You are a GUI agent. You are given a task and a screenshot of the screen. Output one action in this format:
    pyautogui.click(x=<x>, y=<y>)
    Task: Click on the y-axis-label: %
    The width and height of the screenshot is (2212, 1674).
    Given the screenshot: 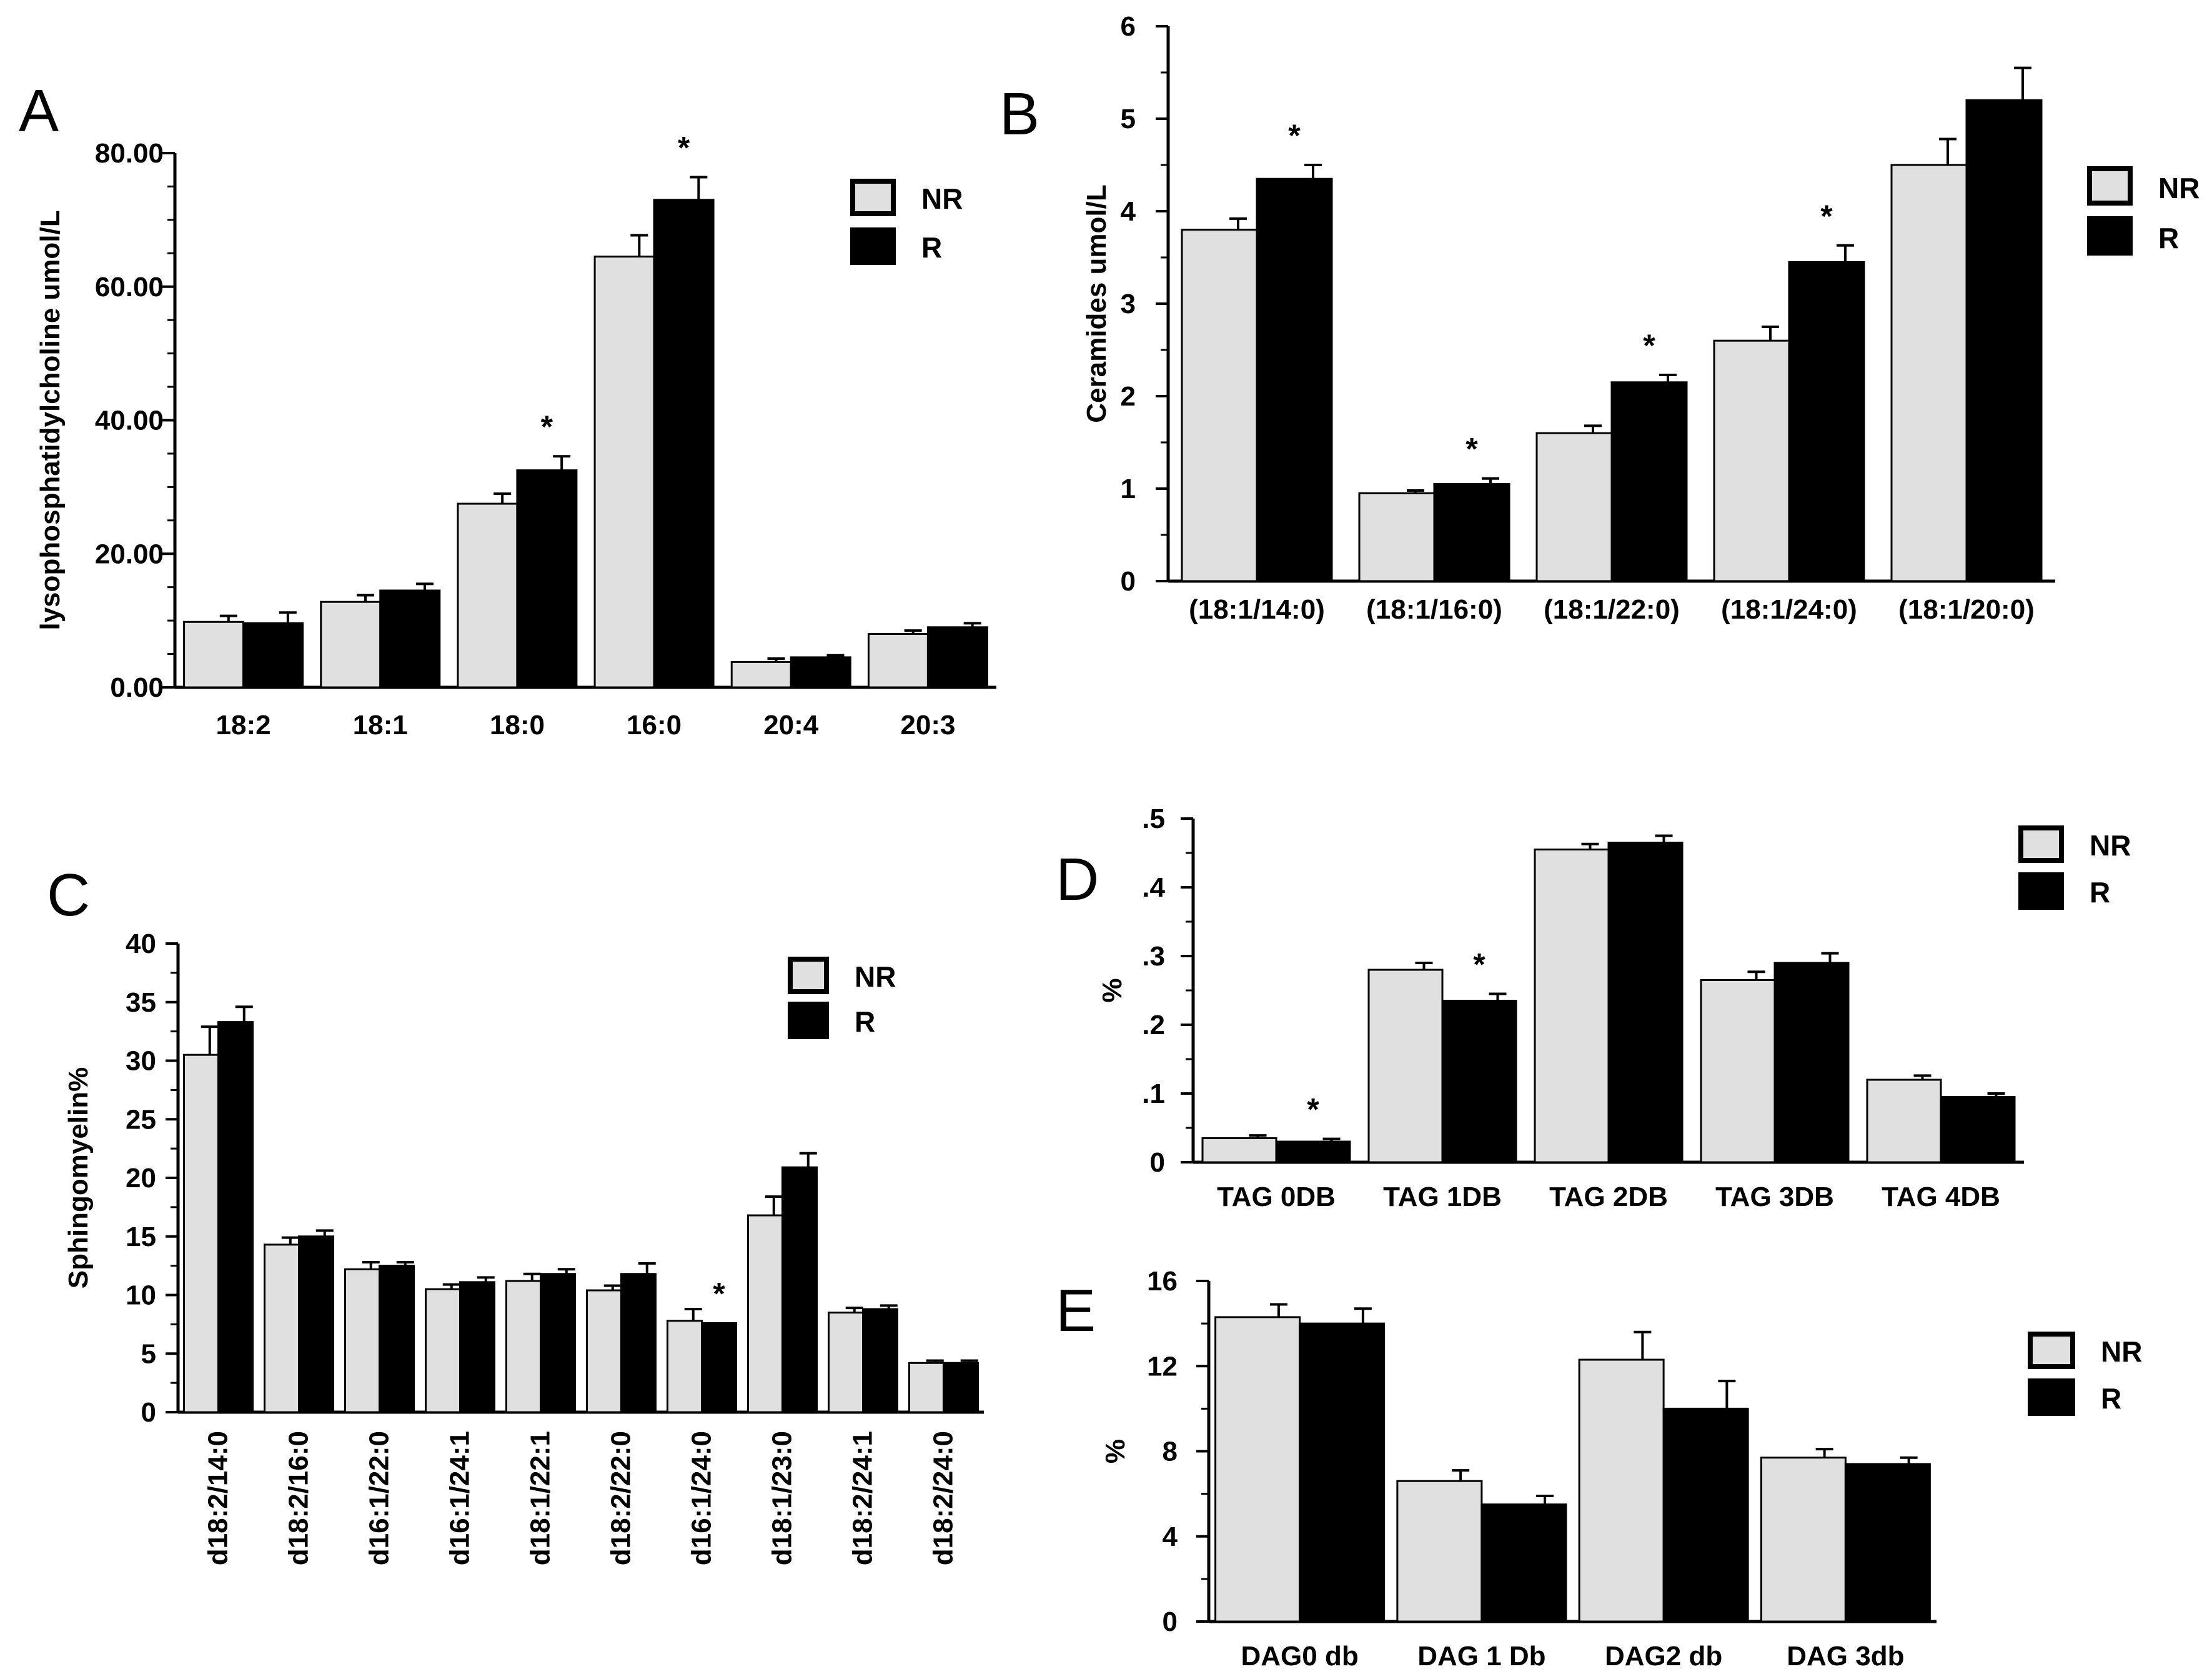 What is the action you would take?
    pyautogui.click(x=1112, y=990)
    